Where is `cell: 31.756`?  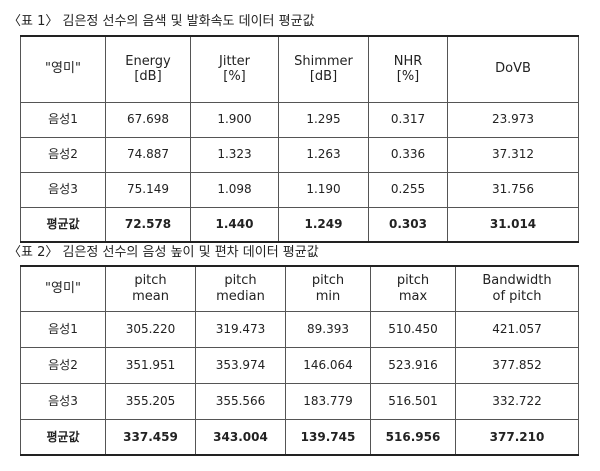 cell: 31.756 is located at coordinates (513, 189).